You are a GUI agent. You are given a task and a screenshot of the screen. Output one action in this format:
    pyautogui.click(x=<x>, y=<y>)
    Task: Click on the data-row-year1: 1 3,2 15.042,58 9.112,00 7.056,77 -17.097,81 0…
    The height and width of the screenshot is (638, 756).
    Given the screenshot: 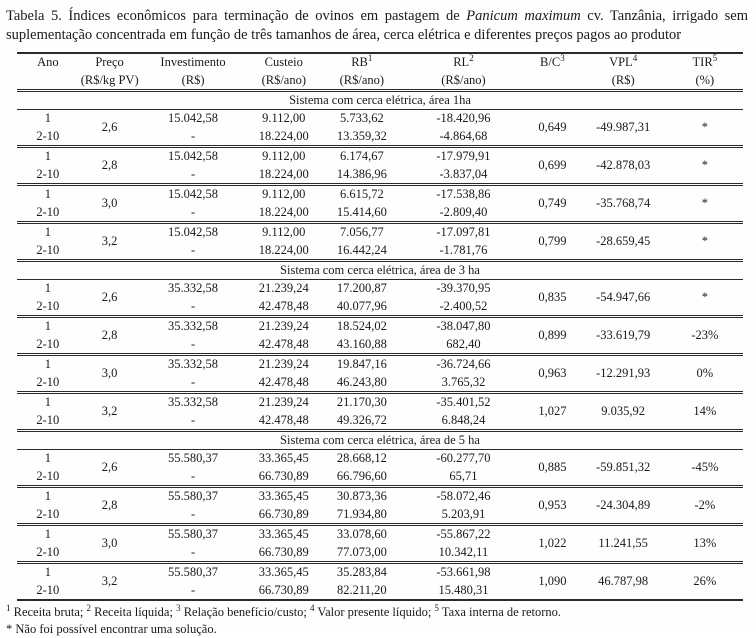 What is the action you would take?
    pyautogui.click(x=380, y=235)
    